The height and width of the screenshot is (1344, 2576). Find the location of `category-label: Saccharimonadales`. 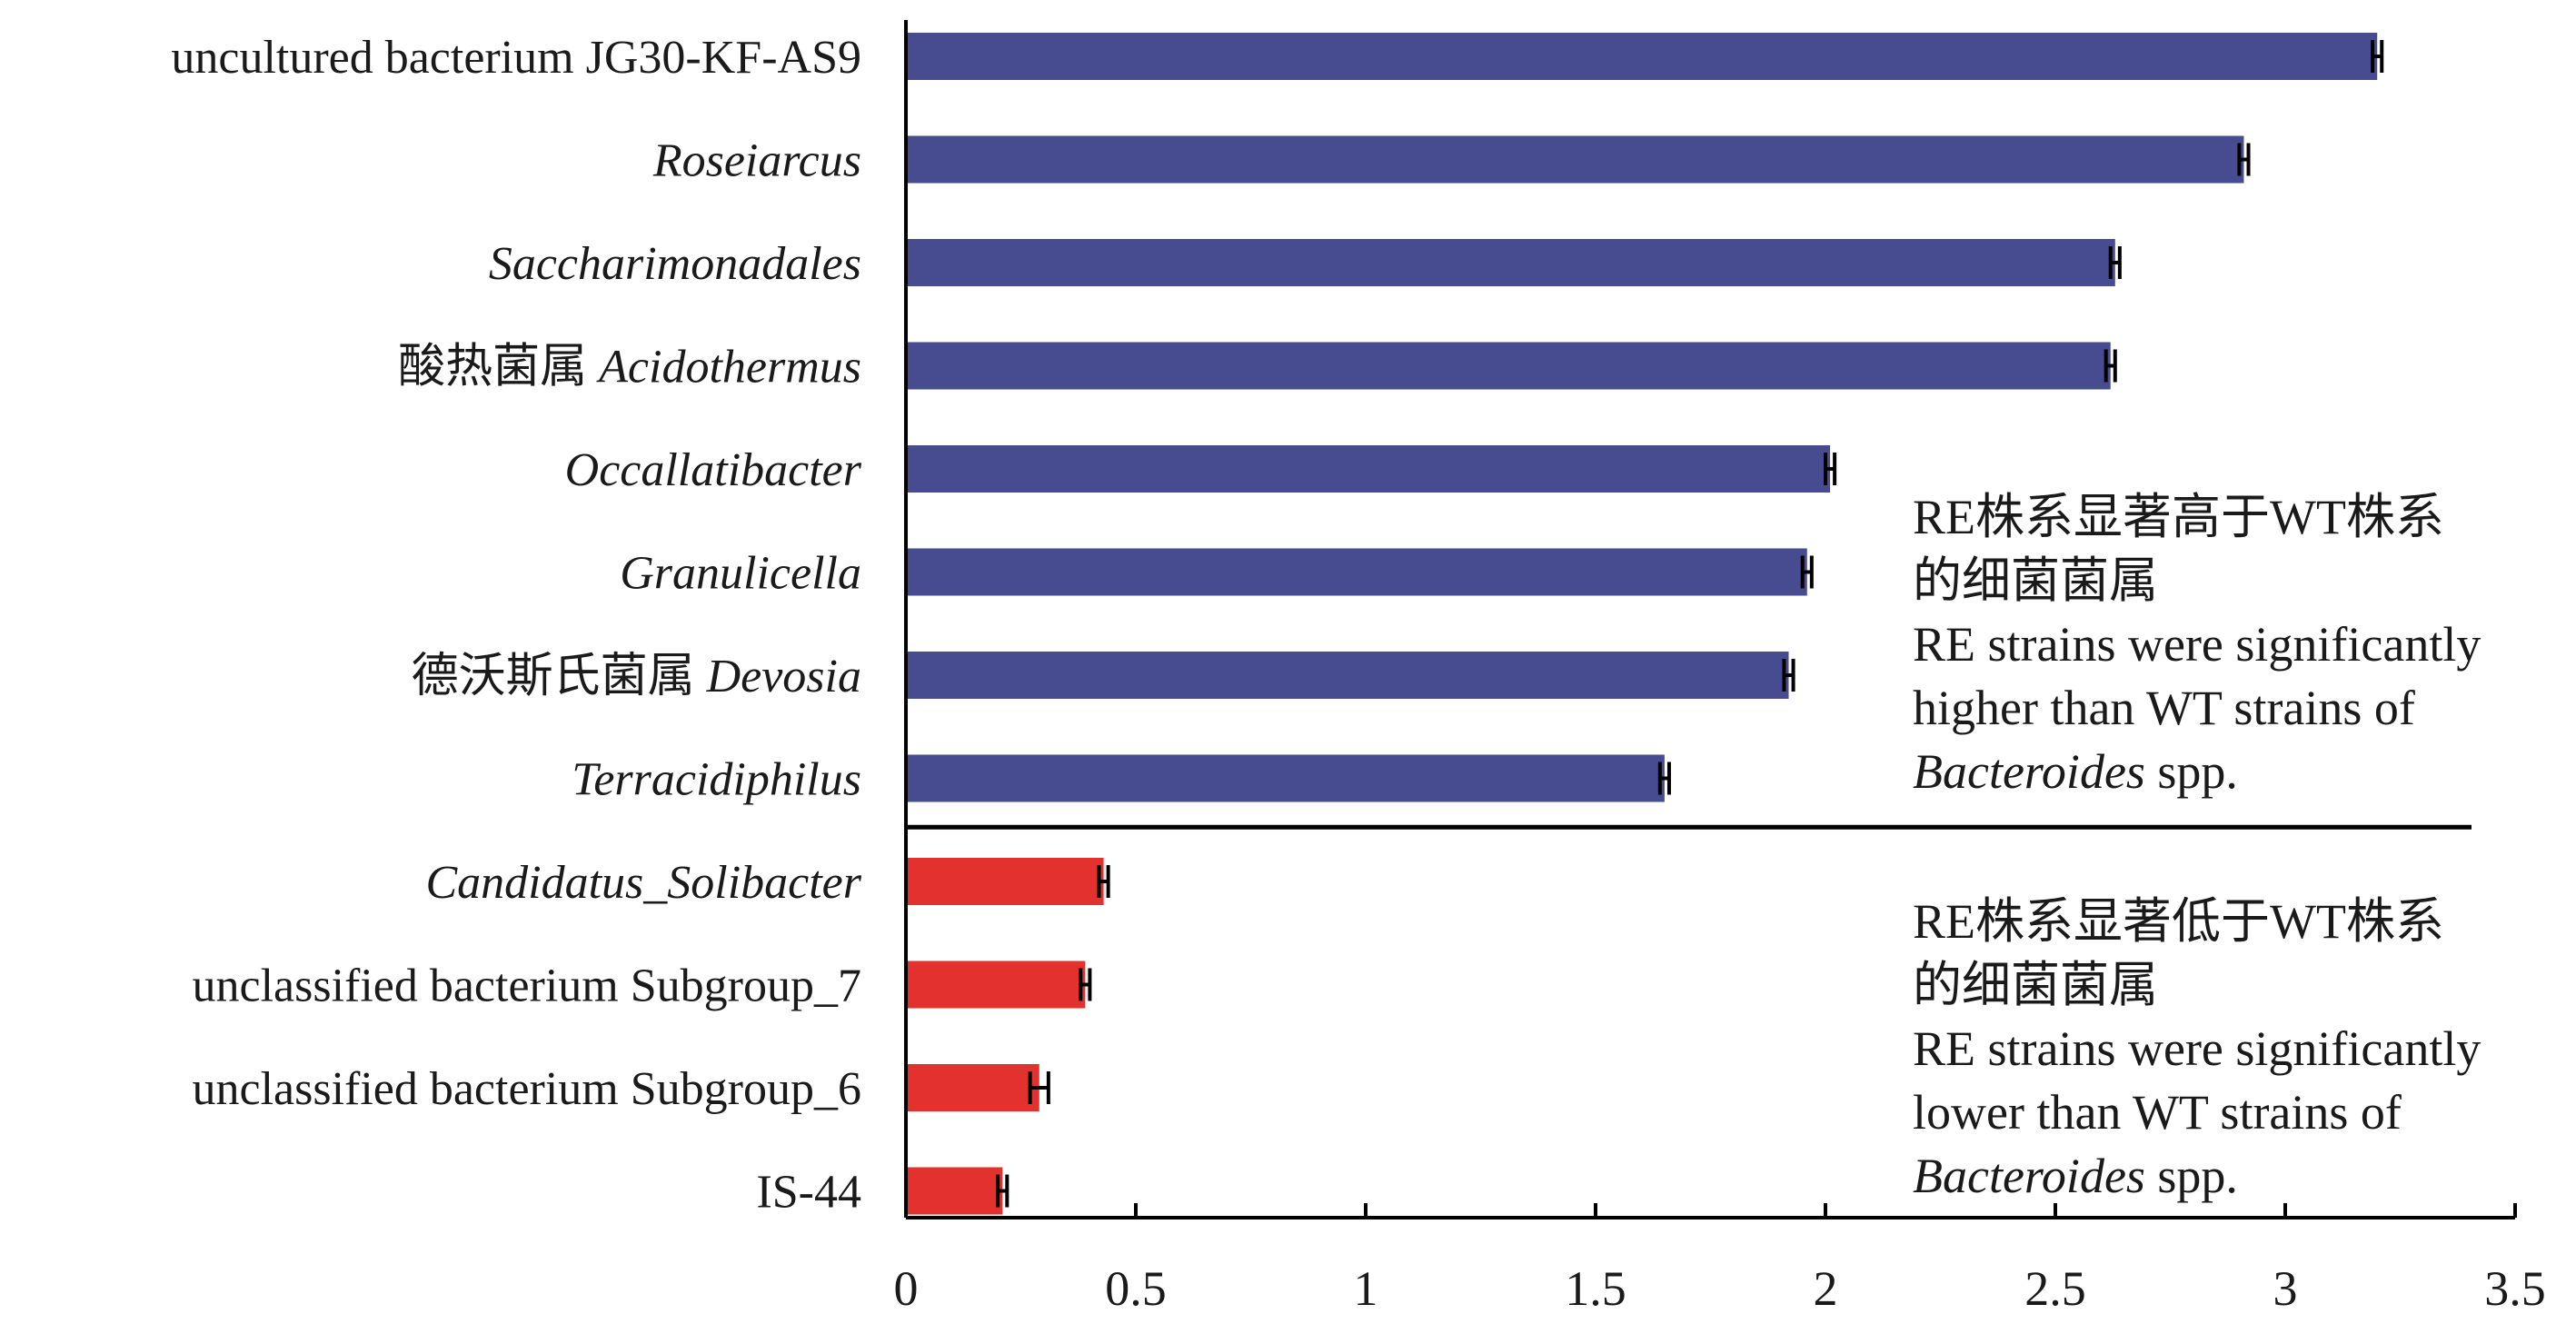

category-label: Saccharimonadales is located at coordinates (675, 264).